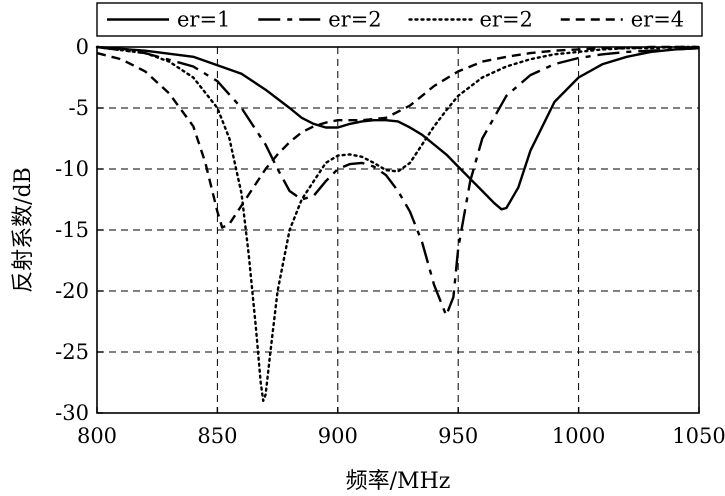  Describe the element at coordinates (338, 436) in the screenshot. I see `x-tick-label: 900` at that location.